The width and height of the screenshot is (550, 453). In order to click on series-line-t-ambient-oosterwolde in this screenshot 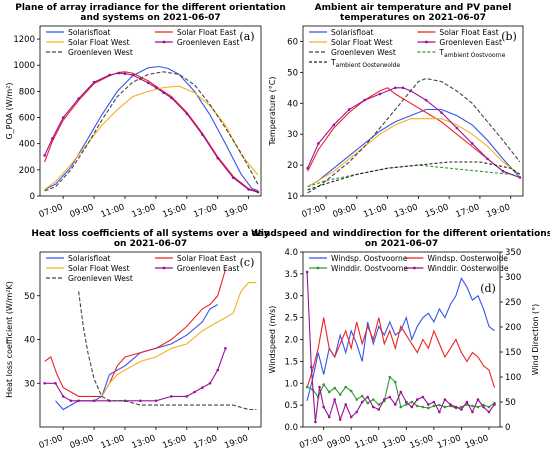, I will do `click(414, 176)`.